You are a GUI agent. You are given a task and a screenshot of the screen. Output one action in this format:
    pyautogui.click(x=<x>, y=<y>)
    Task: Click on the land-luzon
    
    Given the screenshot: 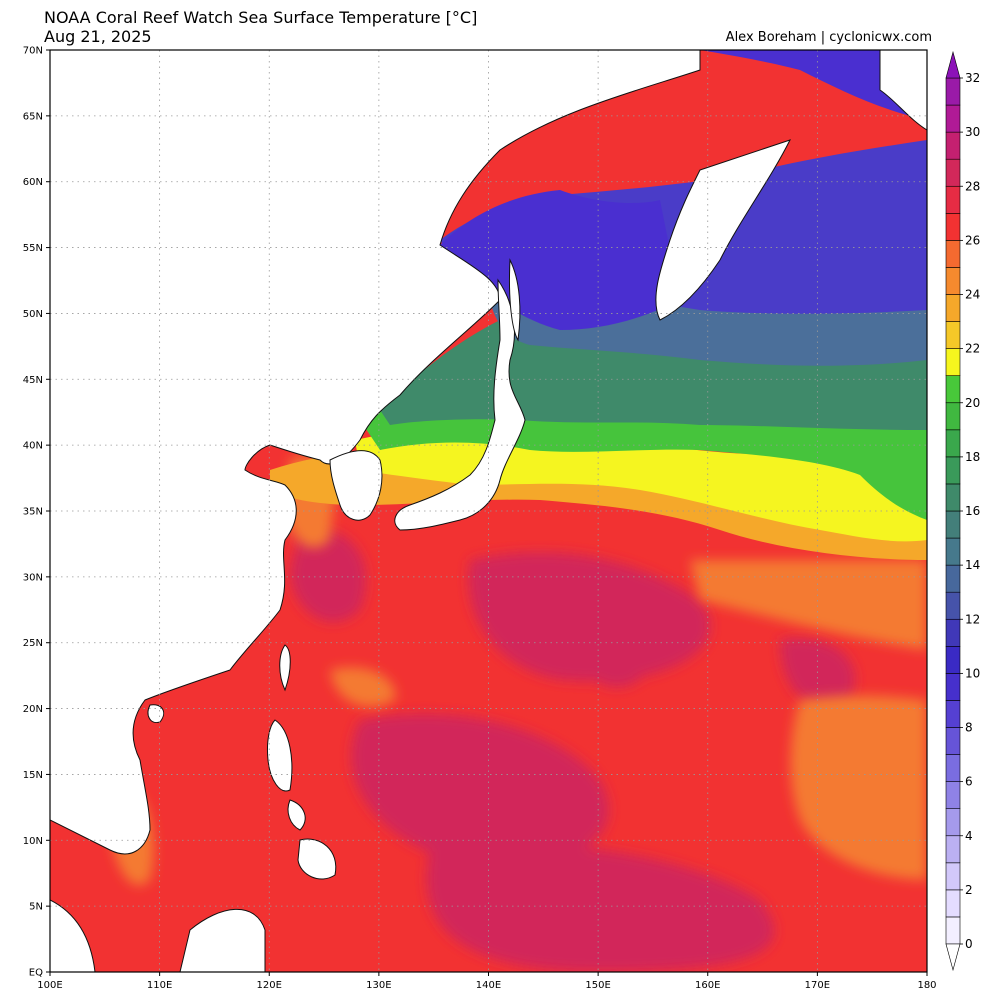 What is the action you would take?
    pyautogui.click(x=280, y=755)
    